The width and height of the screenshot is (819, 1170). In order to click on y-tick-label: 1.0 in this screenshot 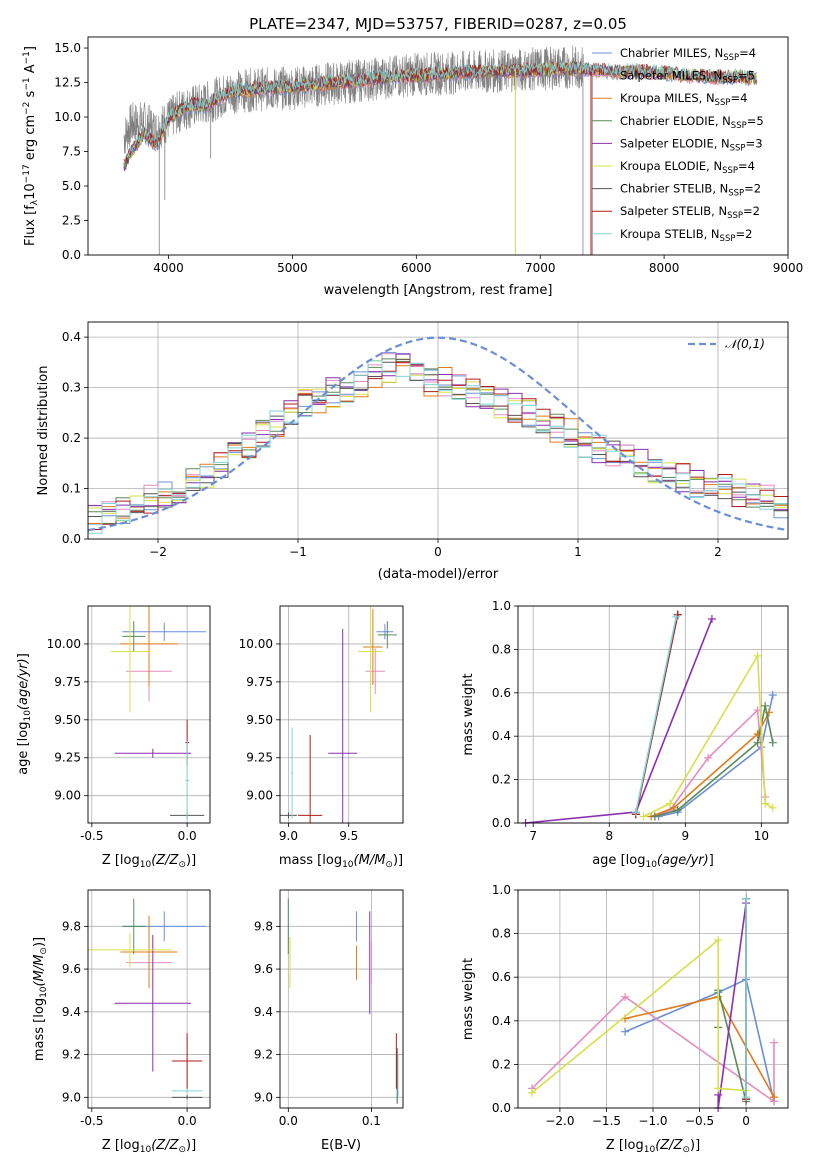, I will do `click(501, 606)`.